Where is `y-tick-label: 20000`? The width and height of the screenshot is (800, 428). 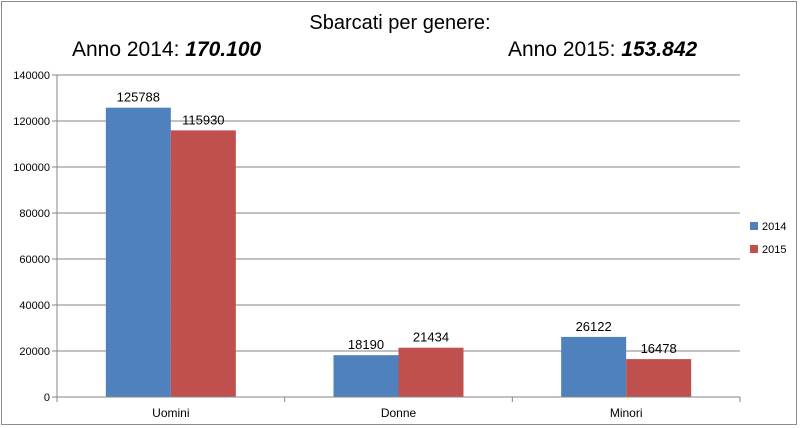
y-tick-label: 20000 is located at coordinates (34, 352).